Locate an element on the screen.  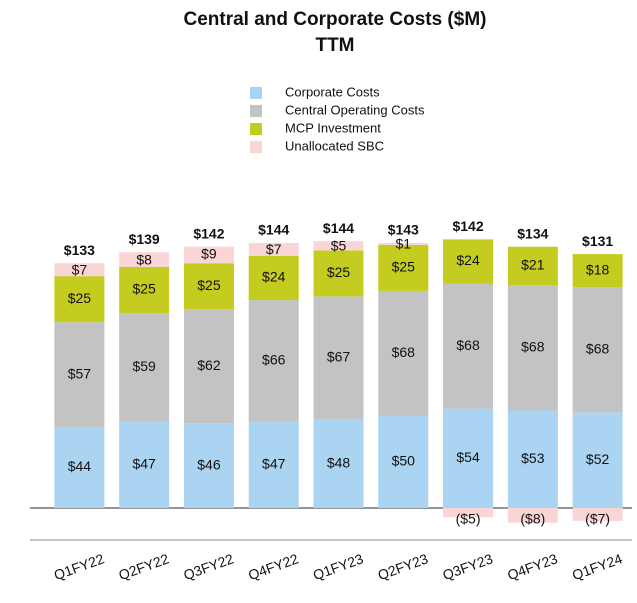
value-label: $53 is located at coordinates (533, 458).